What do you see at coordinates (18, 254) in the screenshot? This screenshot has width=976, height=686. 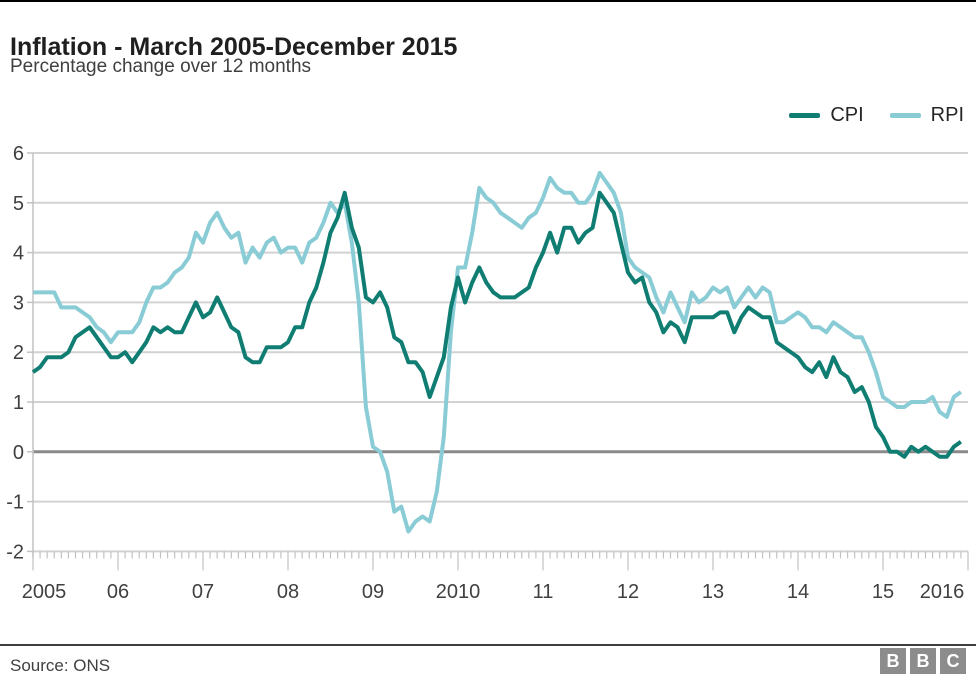 I see `y-tick-label: 4` at bounding box center [18, 254].